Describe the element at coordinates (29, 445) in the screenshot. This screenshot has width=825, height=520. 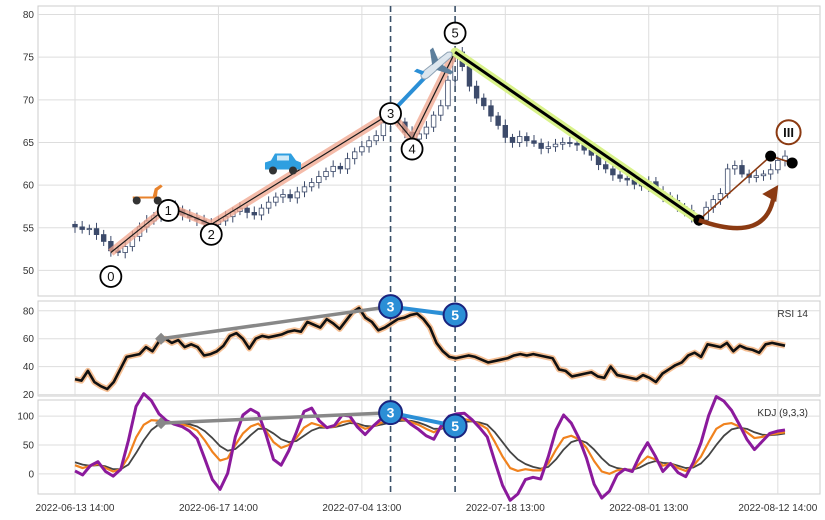
I see `kdj-y-tick-label: 50` at that location.